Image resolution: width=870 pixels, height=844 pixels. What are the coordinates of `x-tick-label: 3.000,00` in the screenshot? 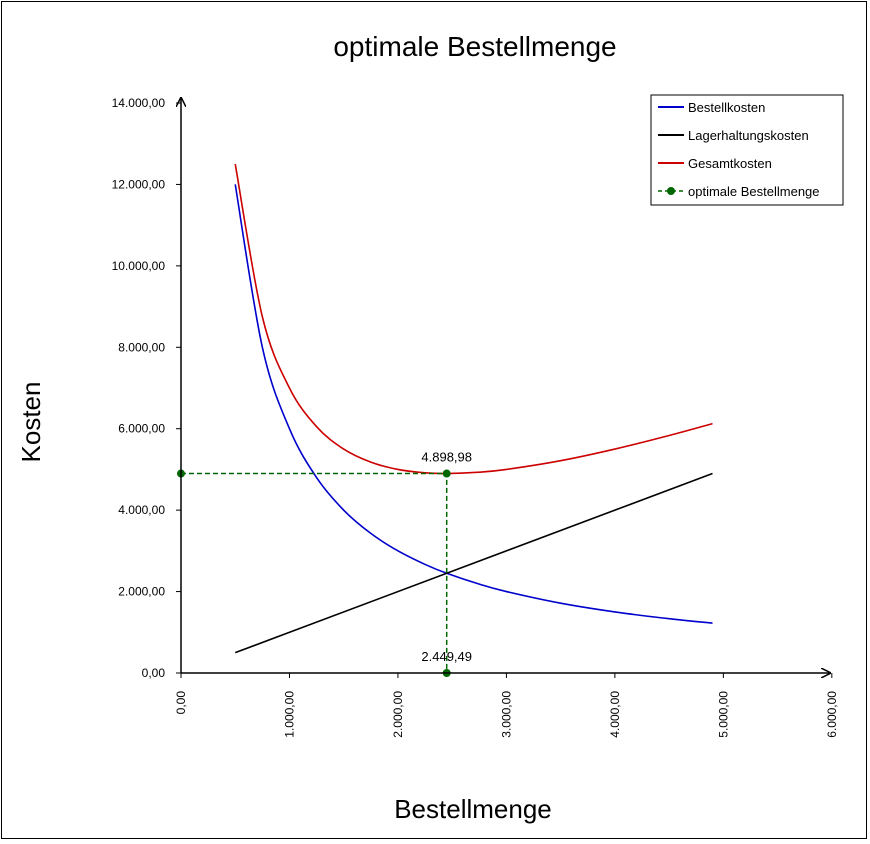 It's located at (506, 714).